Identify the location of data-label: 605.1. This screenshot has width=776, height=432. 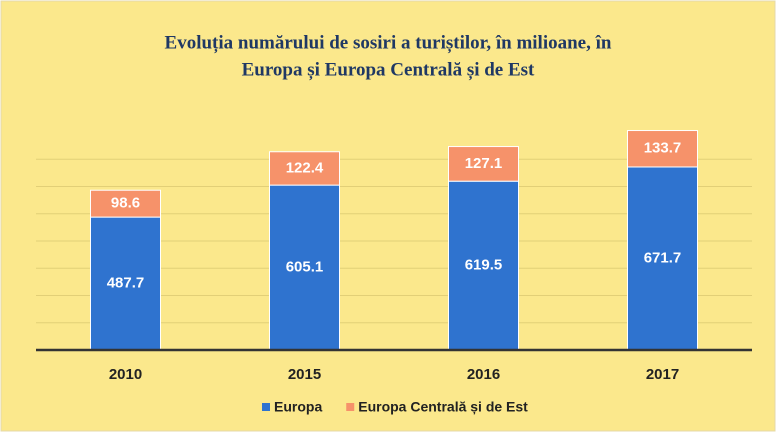
(305, 267).